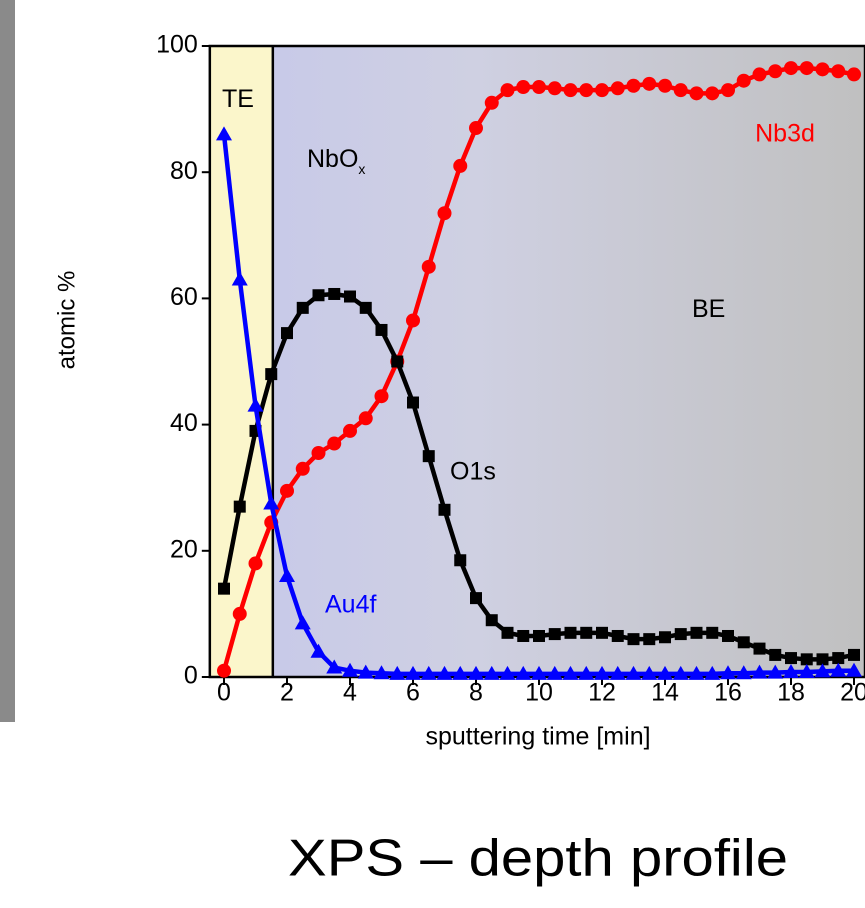 This screenshot has width=865, height=908. What do you see at coordinates (7, 361) in the screenshot?
I see `background-strip` at bounding box center [7, 361].